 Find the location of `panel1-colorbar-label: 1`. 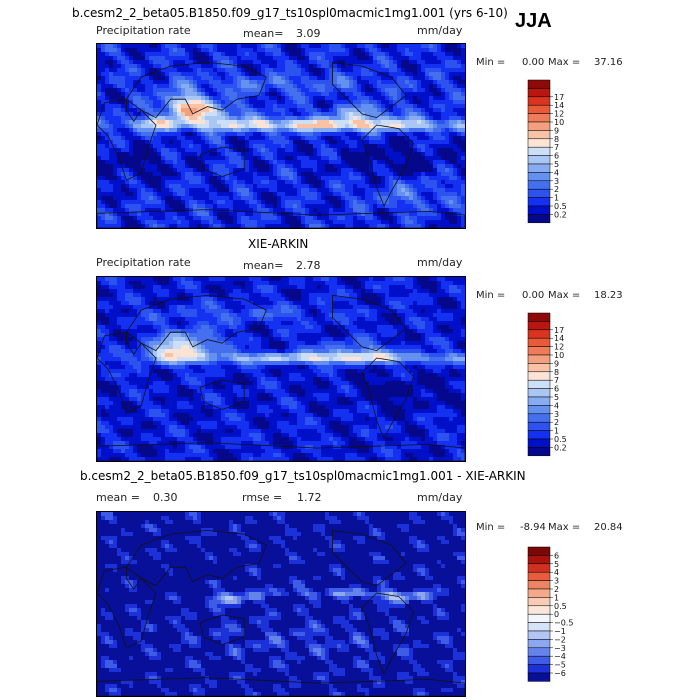

panel1-colorbar-label: 1 is located at coordinates (556, 198).